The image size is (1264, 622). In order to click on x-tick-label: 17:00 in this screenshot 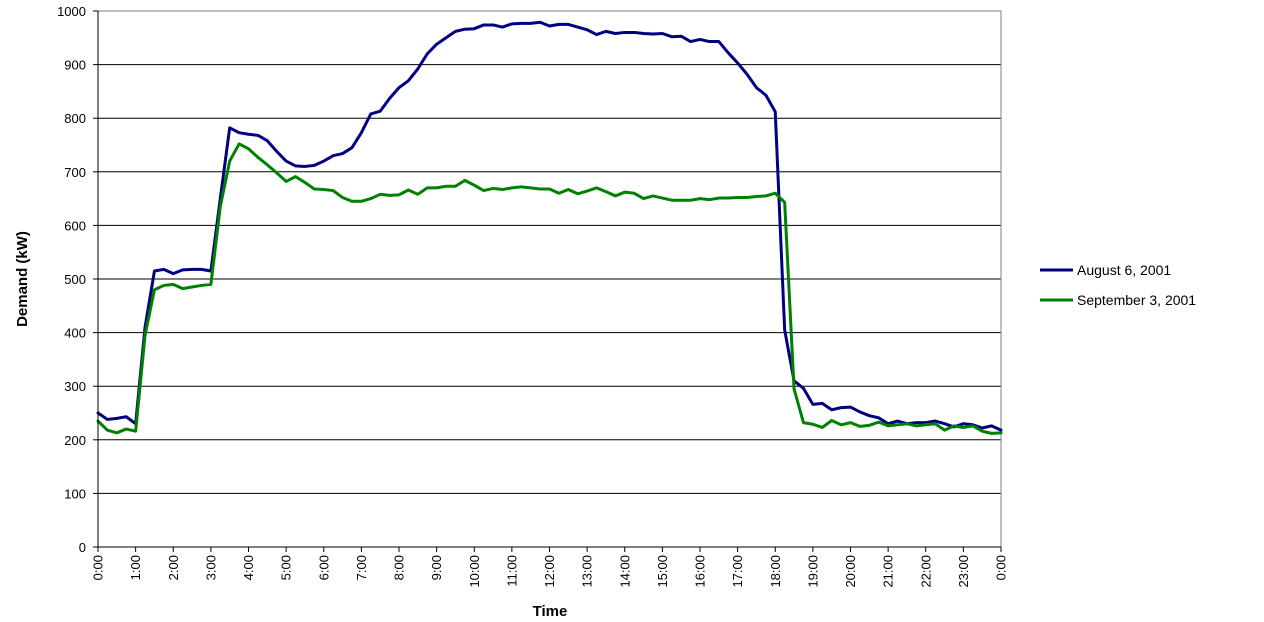, I will do `click(737, 571)`.